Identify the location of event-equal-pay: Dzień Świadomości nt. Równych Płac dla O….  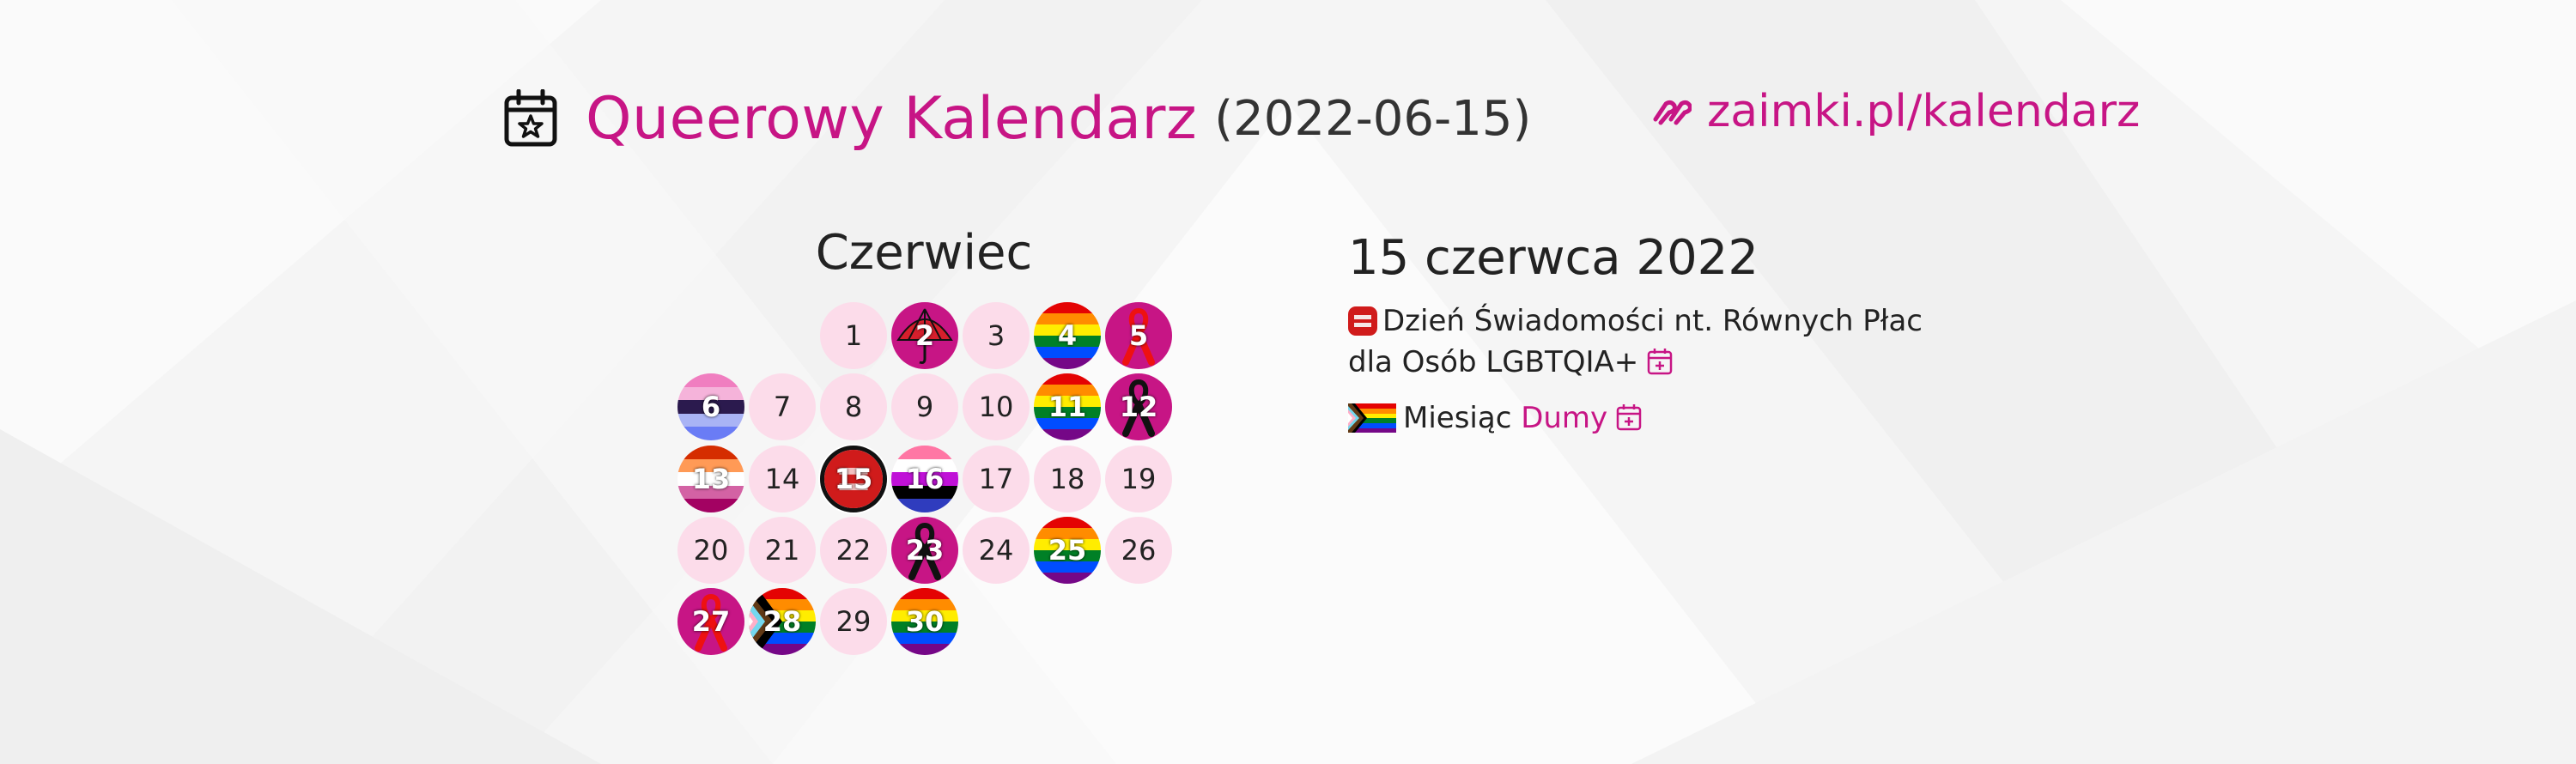
(1657, 342).